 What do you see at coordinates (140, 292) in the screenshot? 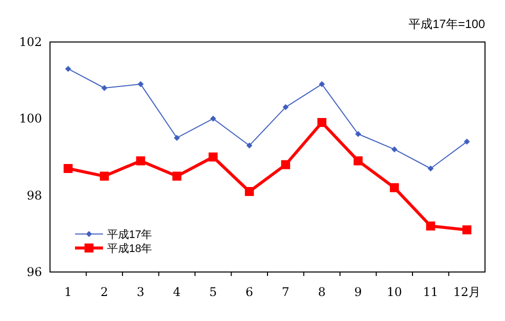
I see `x-tick-label: 3` at bounding box center [140, 292].